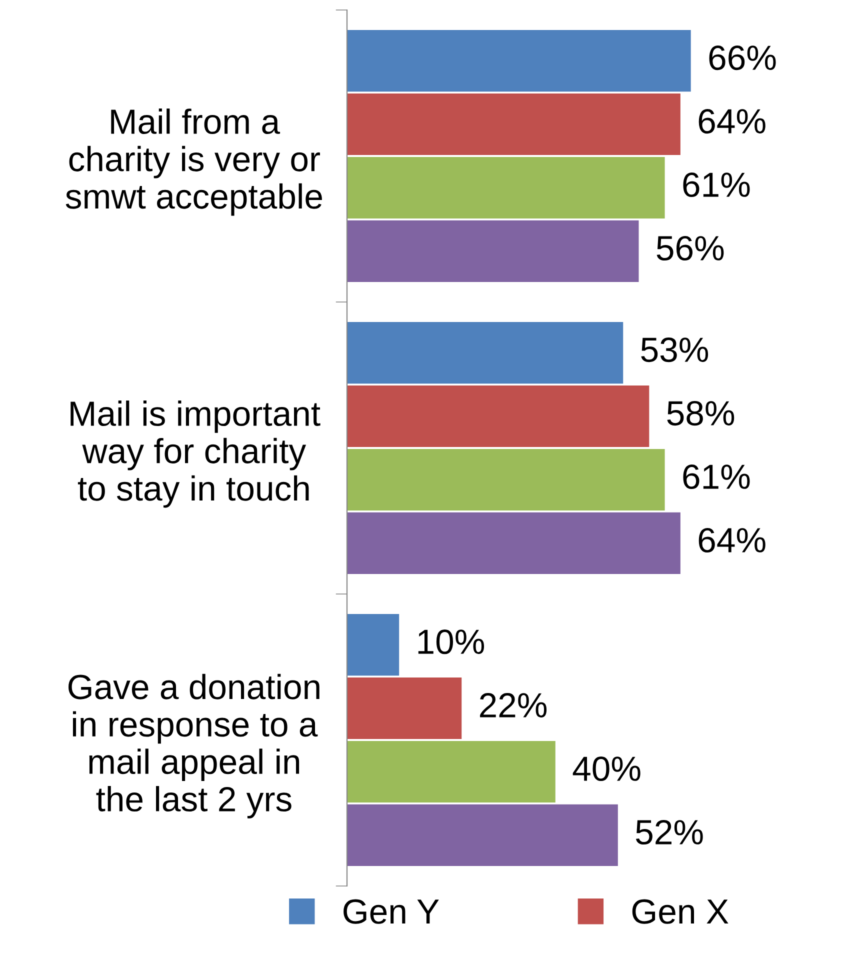 The image size is (849, 962). Describe the element at coordinates (680, 911) in the screenshot. I see `legend-label: Gen X` at that location.